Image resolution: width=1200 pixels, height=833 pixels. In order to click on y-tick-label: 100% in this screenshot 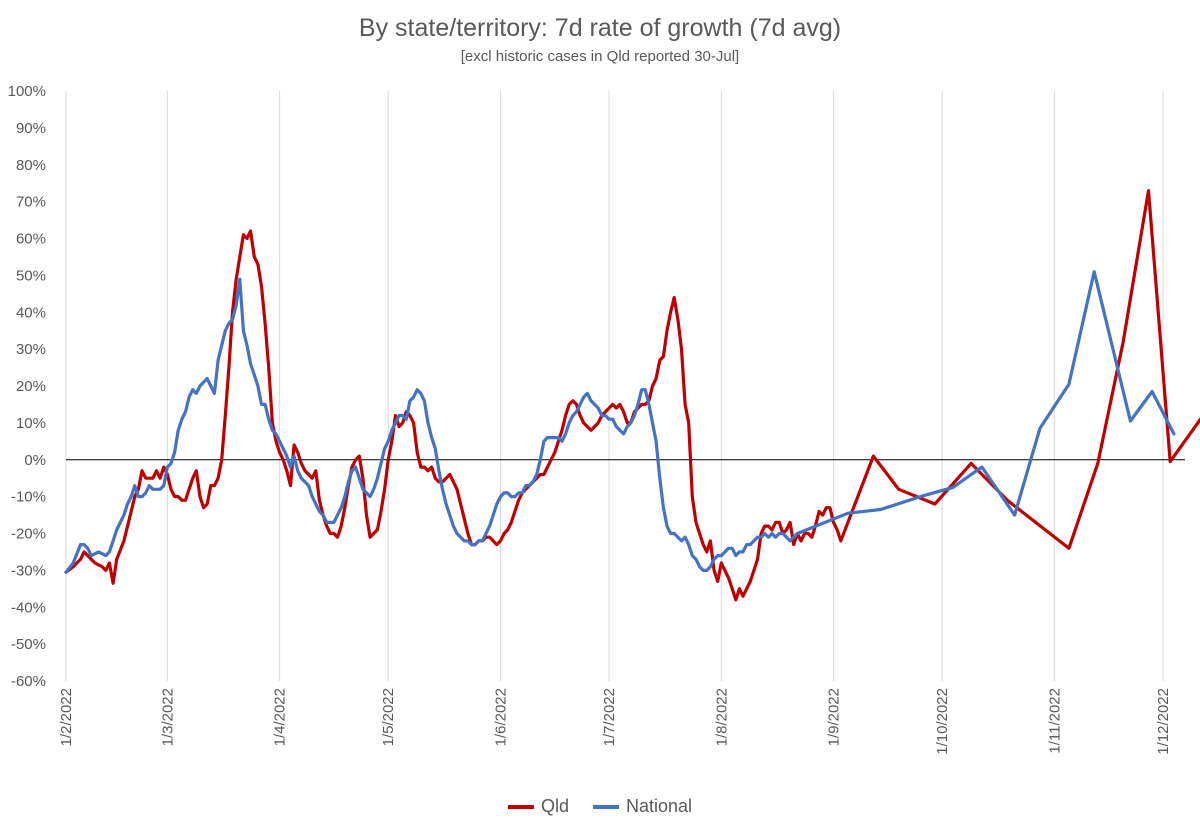, I will do `click(27, 91)`.